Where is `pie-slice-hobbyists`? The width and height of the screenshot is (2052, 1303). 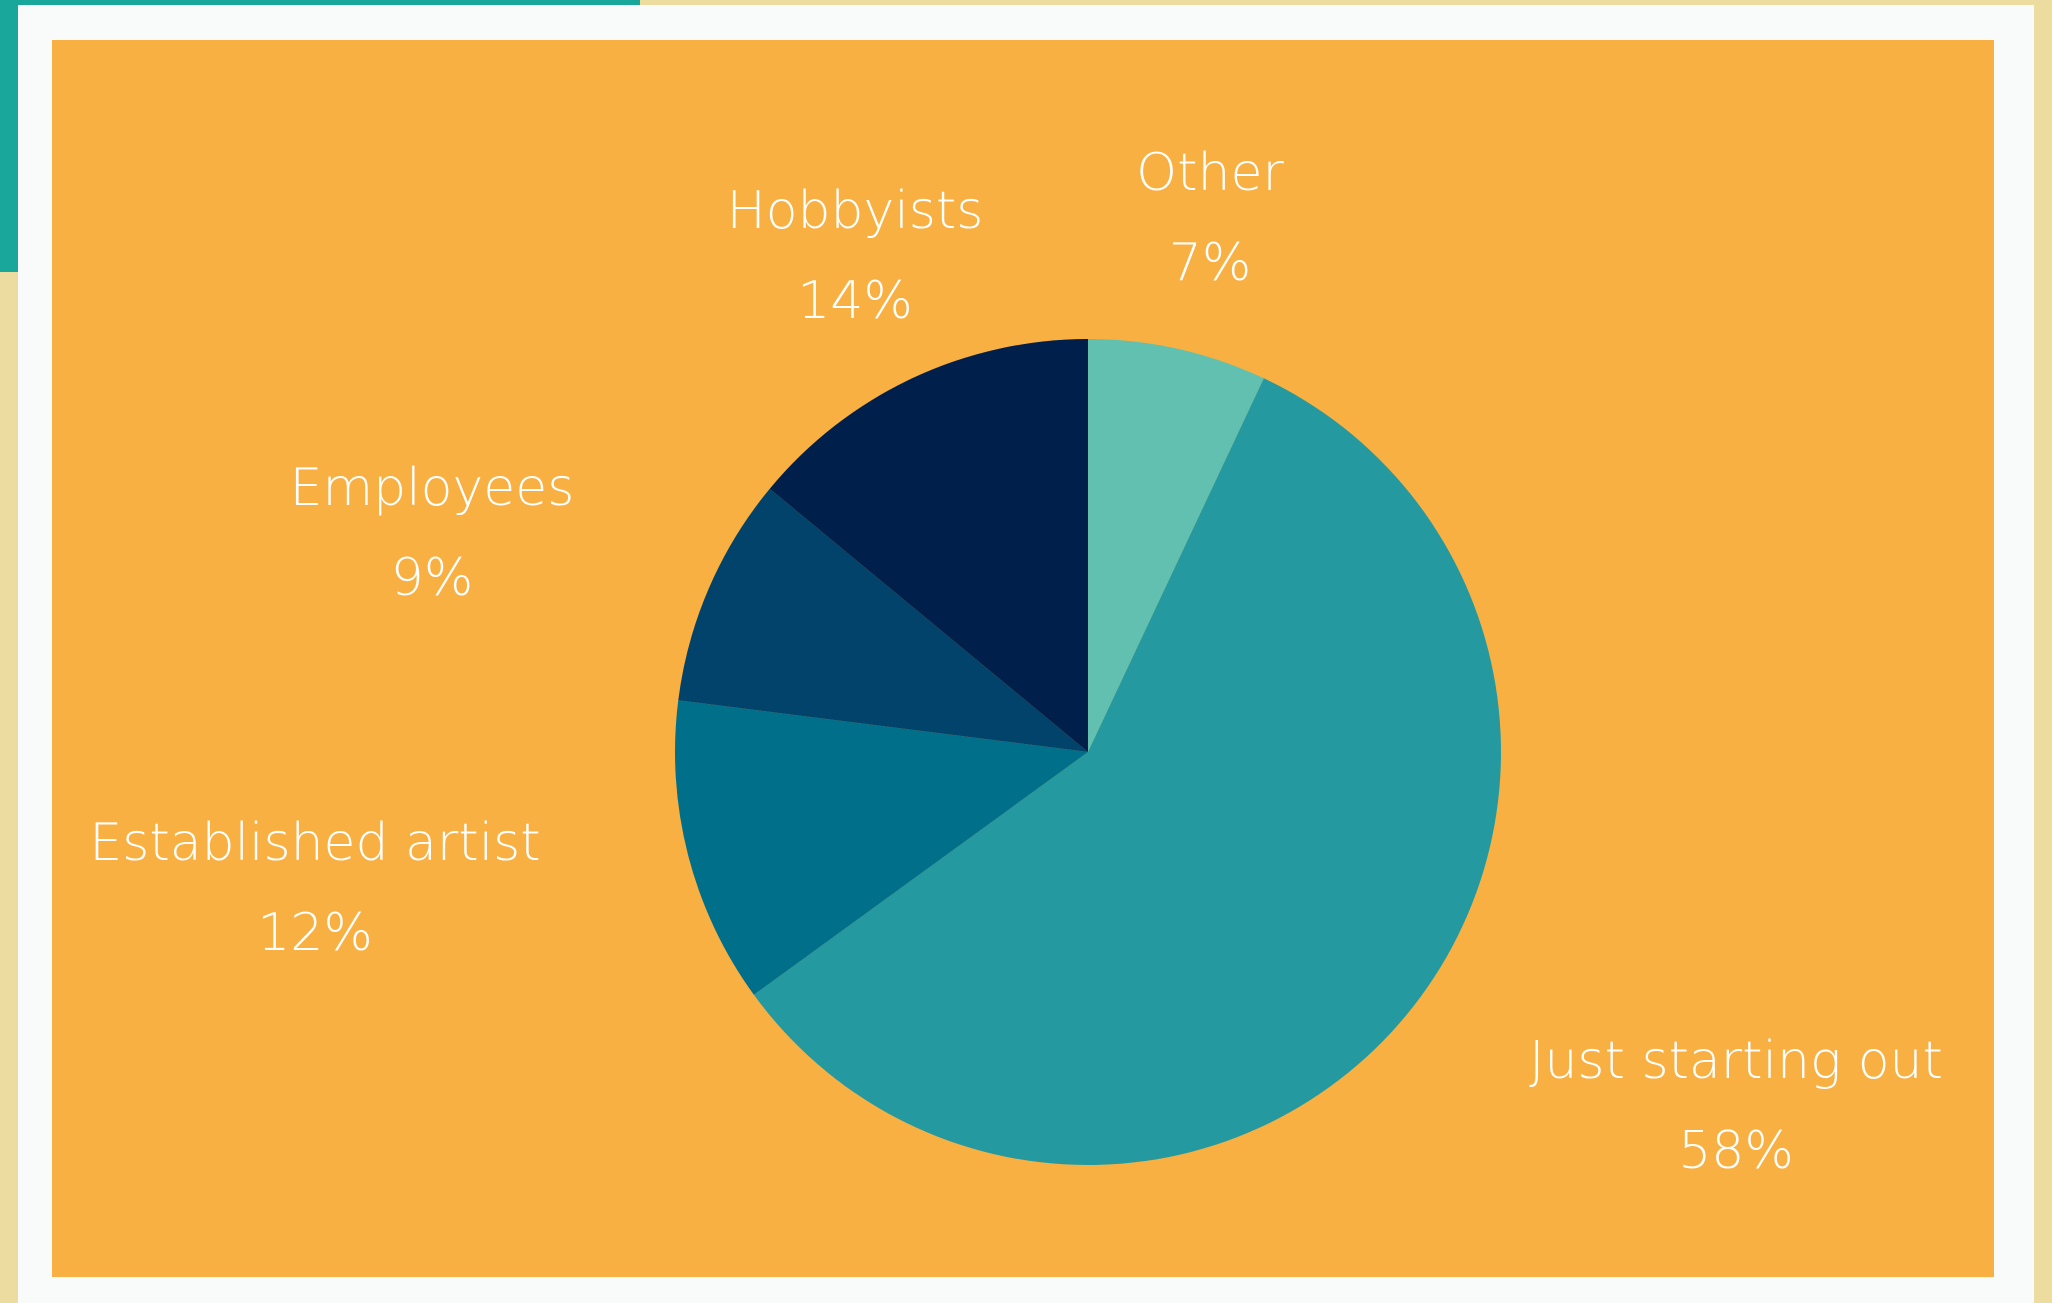 pie-slice-hobbyists is located at coordinates (928, 545).